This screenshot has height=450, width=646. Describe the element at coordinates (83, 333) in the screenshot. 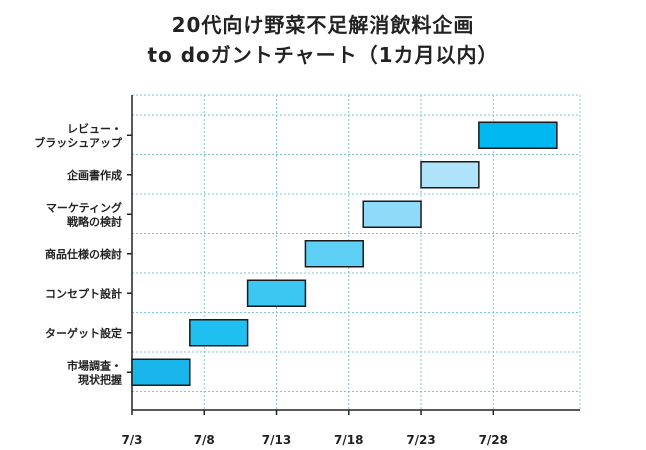

I see `task-label: ターゲット設定` at that location.